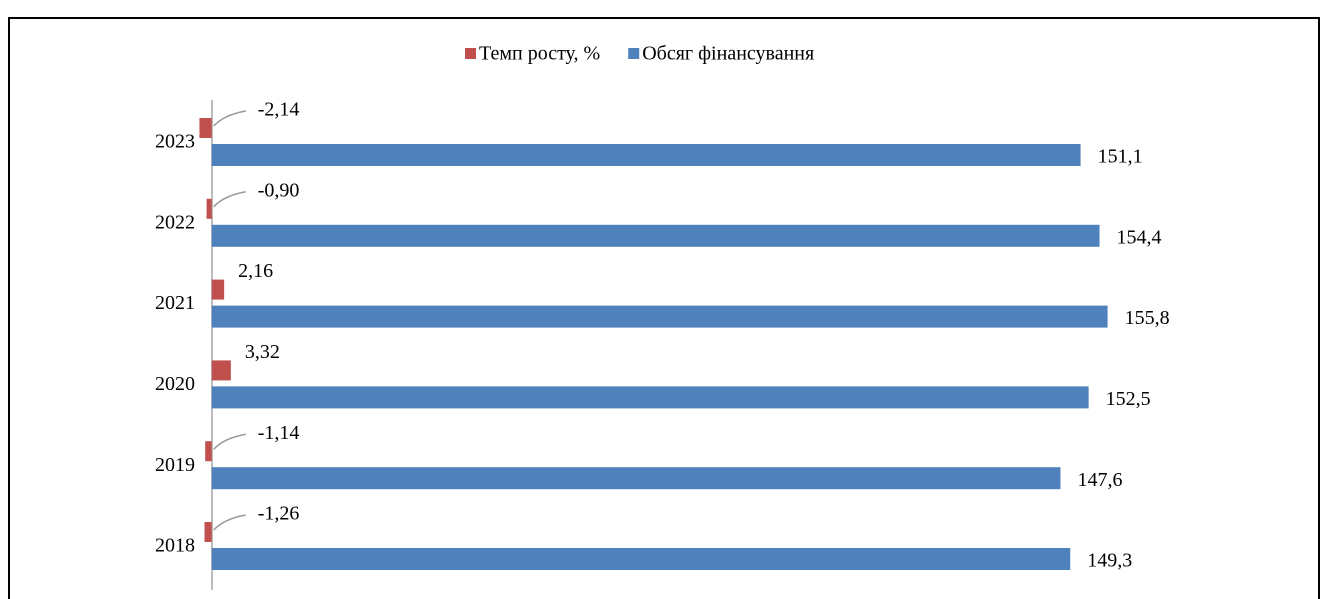  I want to click on y-tick-label: 2022, so click(175, 222).